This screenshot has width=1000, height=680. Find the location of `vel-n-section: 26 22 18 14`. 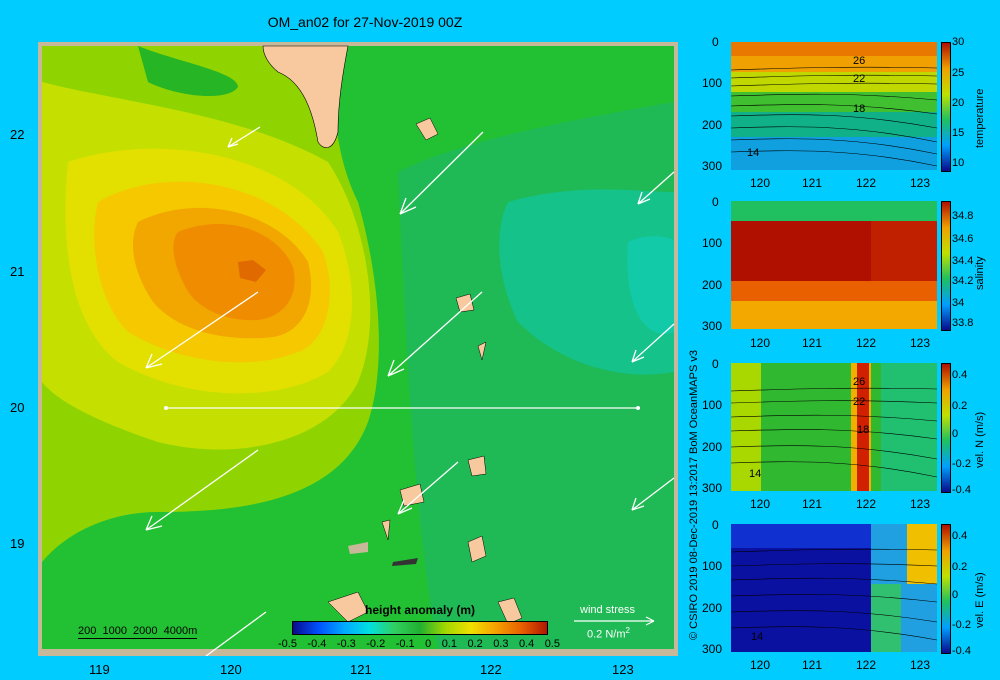

vel-n-section: 26 22 18 14 is located at coordinates (834, 427).